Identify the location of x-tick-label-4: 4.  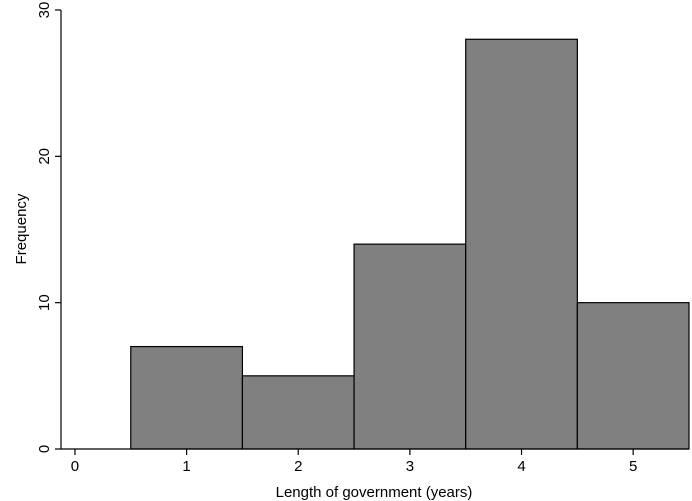
(521, 466).